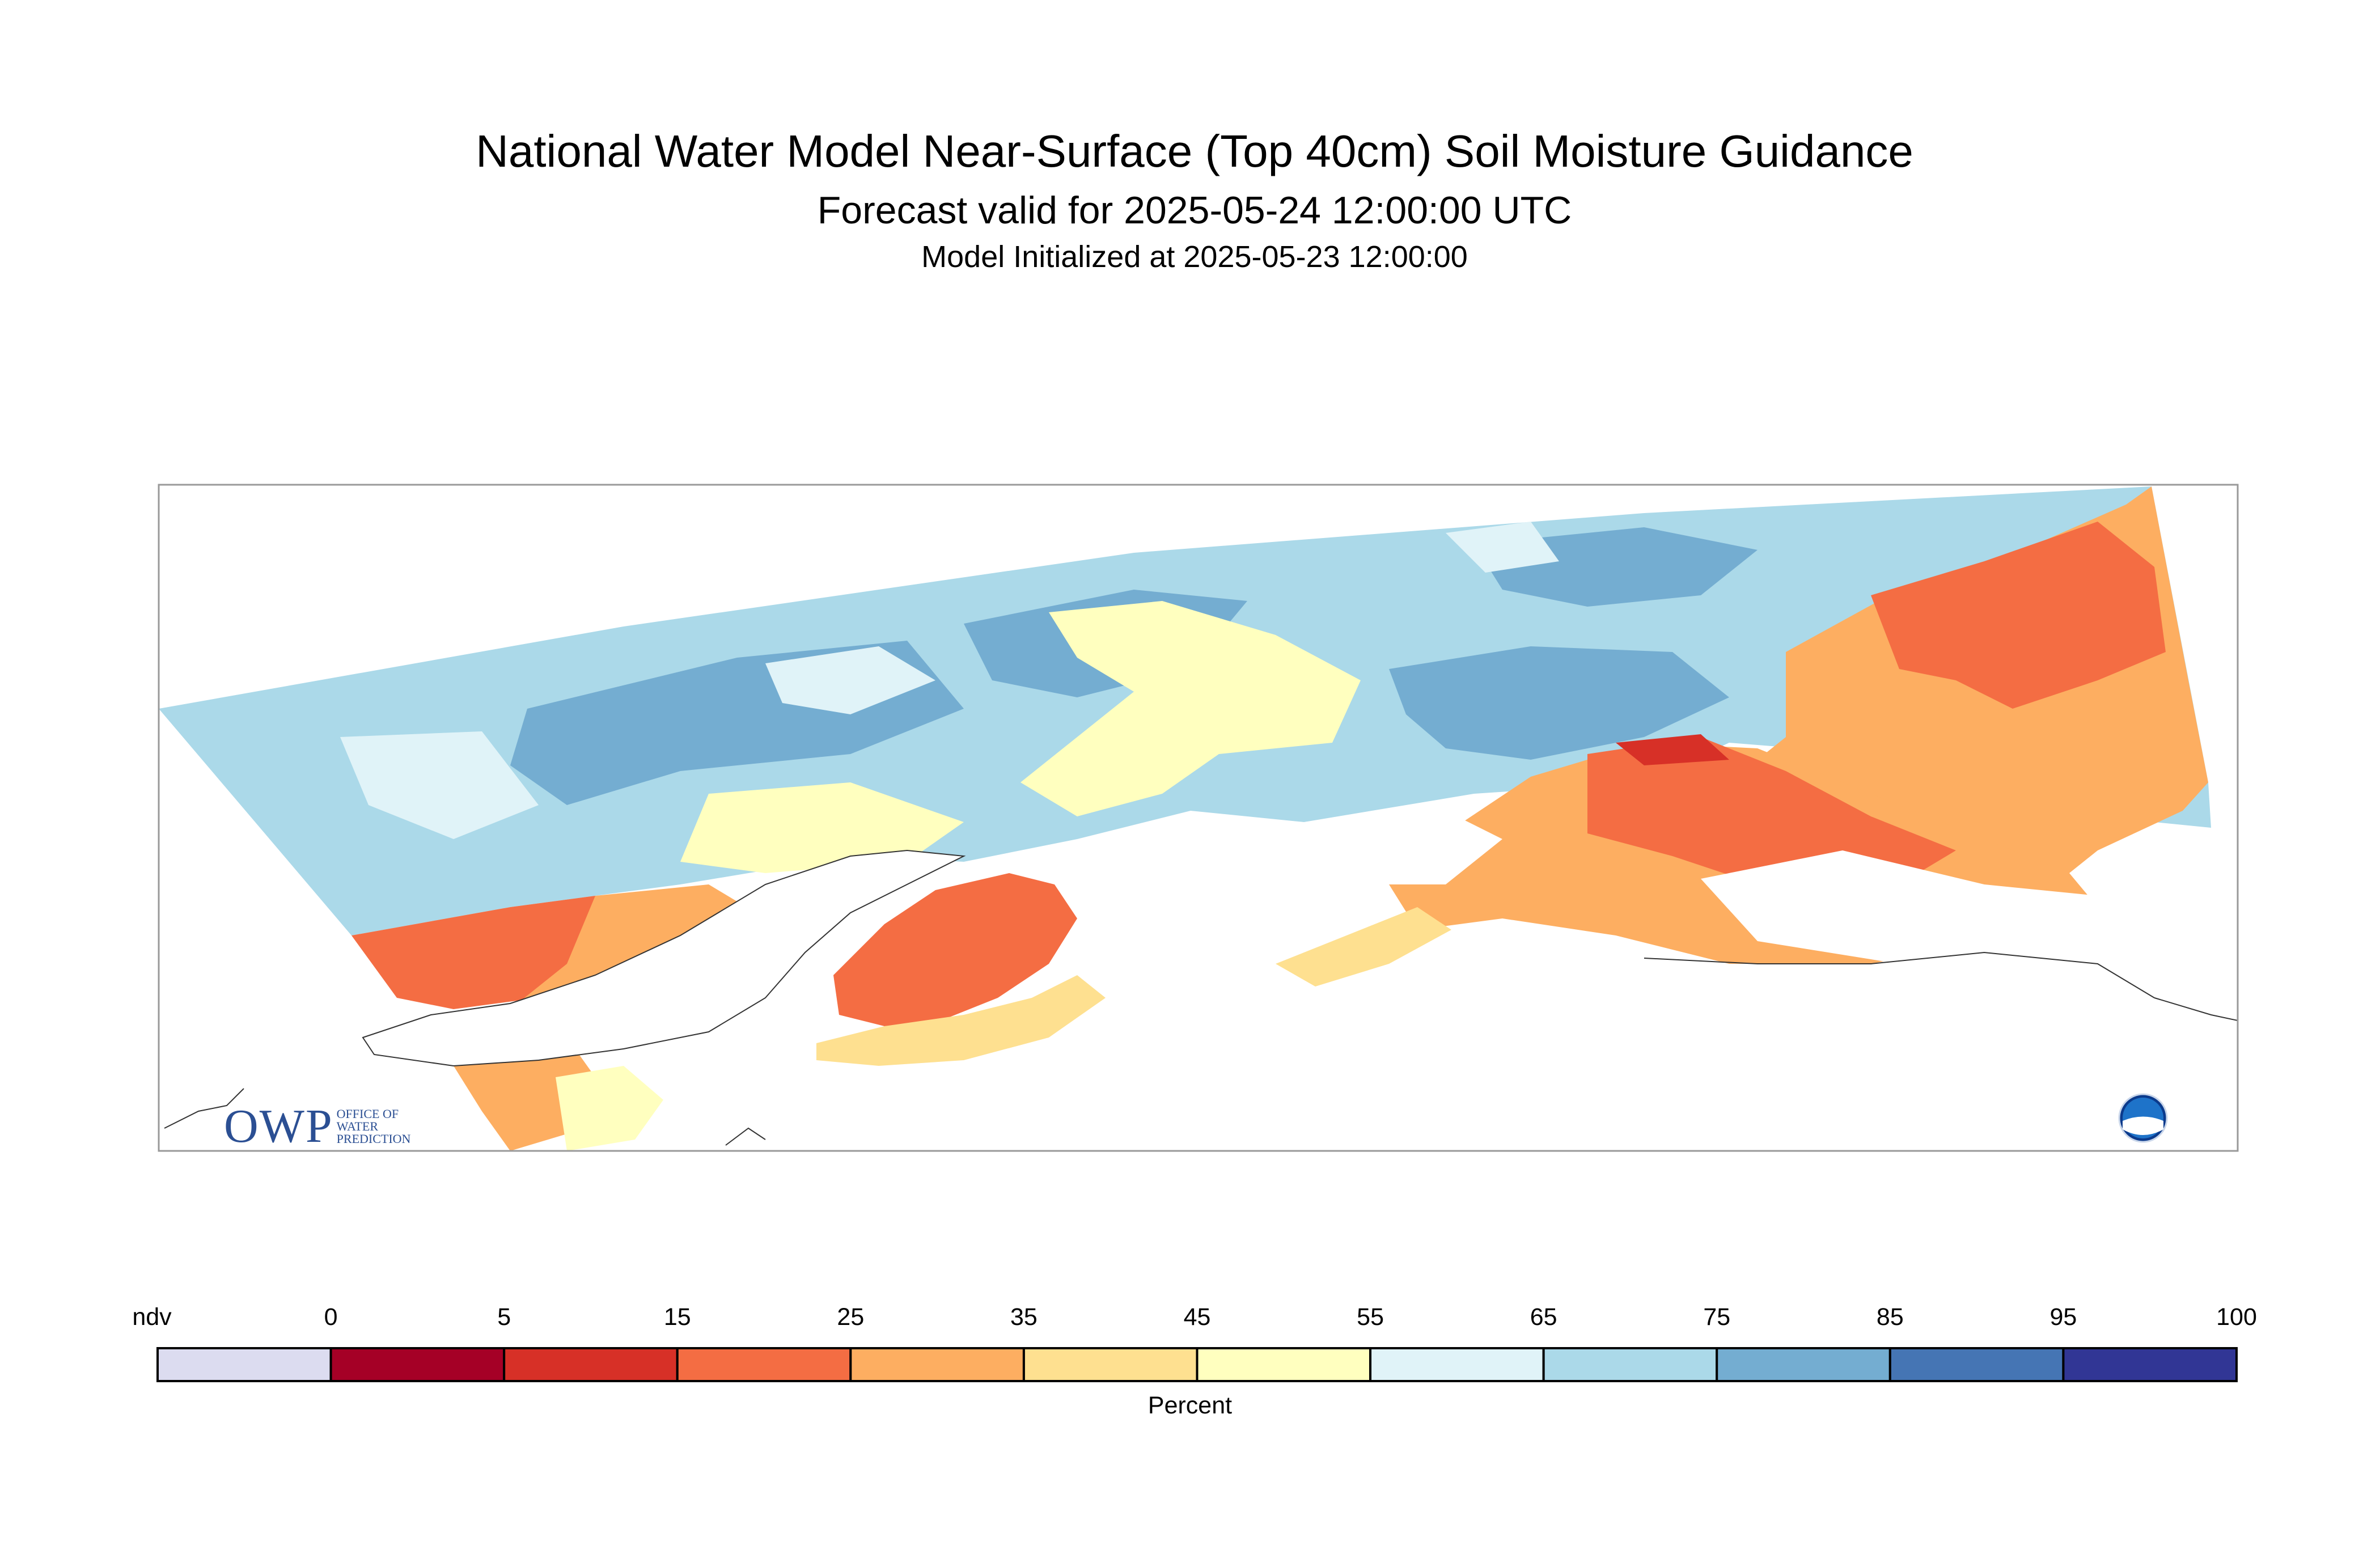  Describe the element at coordinates (1197, 1317) in the screenshot. I see `colorbar-tick-label: 45` at that location.